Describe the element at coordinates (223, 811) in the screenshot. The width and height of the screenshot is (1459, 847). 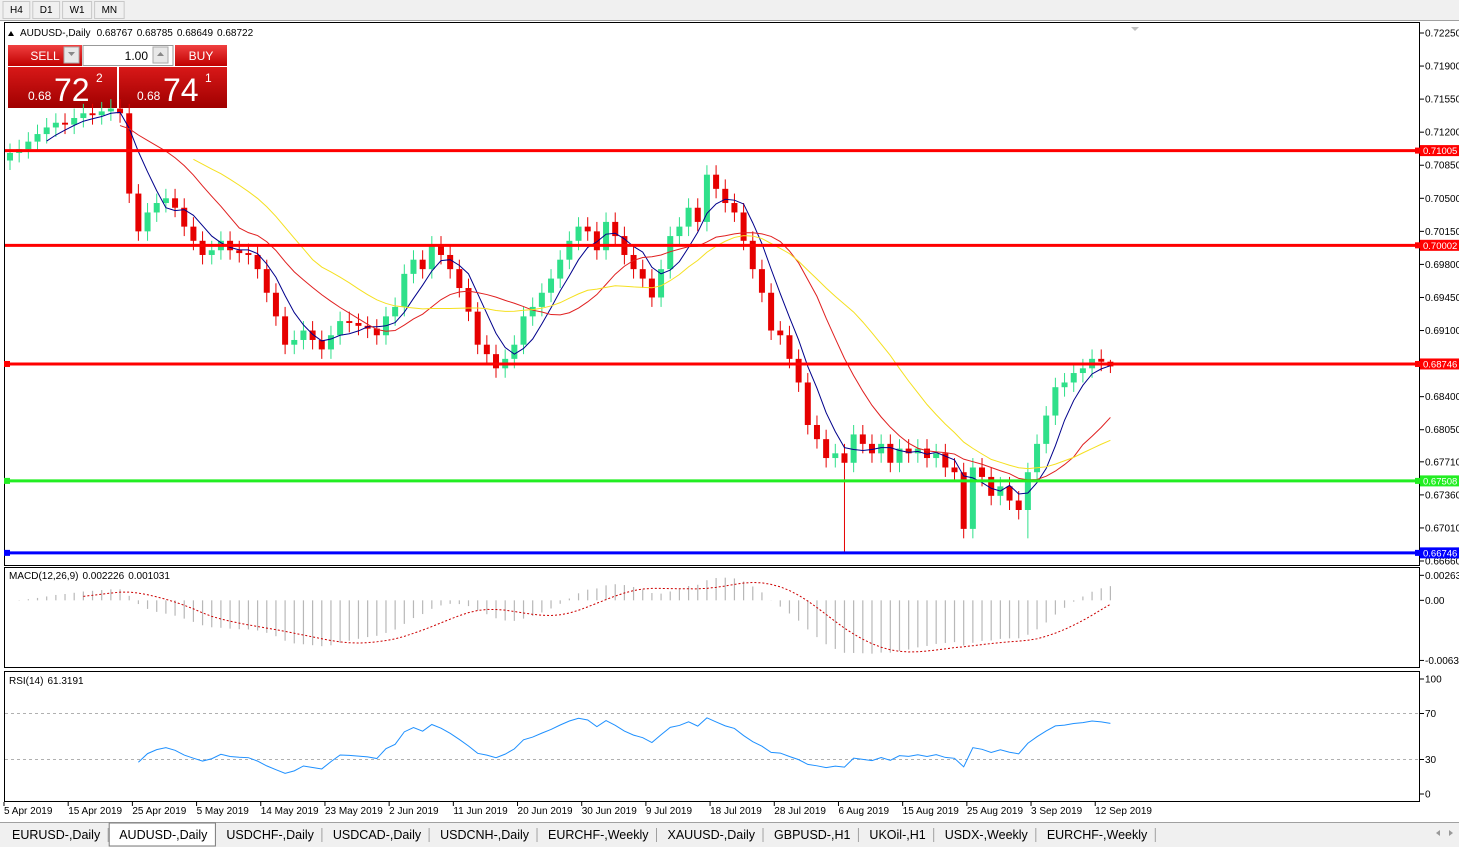
I see `x-tick-label: 5 May 2019` at that location.